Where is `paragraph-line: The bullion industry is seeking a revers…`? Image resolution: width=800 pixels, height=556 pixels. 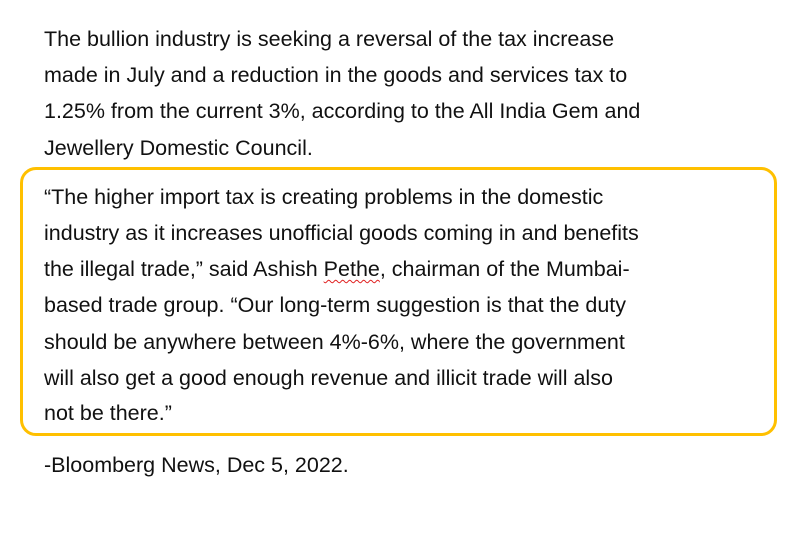
paragraph-line: The bullion industry is seeking a revers… is located at coordinates (329, 39).